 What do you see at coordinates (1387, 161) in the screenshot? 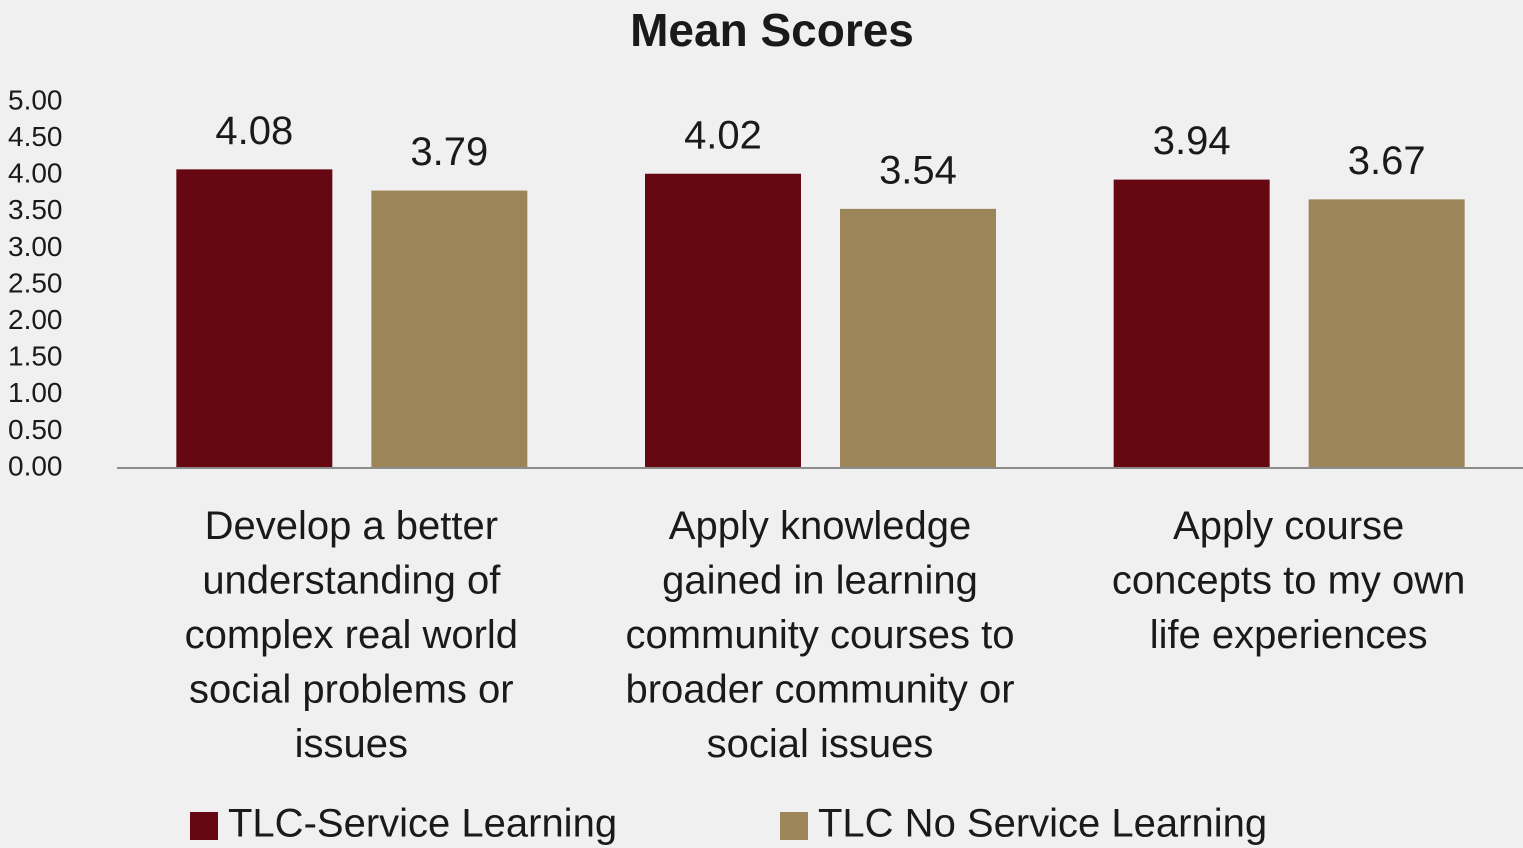
I see `data-label: 3.67` at bounding box center [1387, 161].